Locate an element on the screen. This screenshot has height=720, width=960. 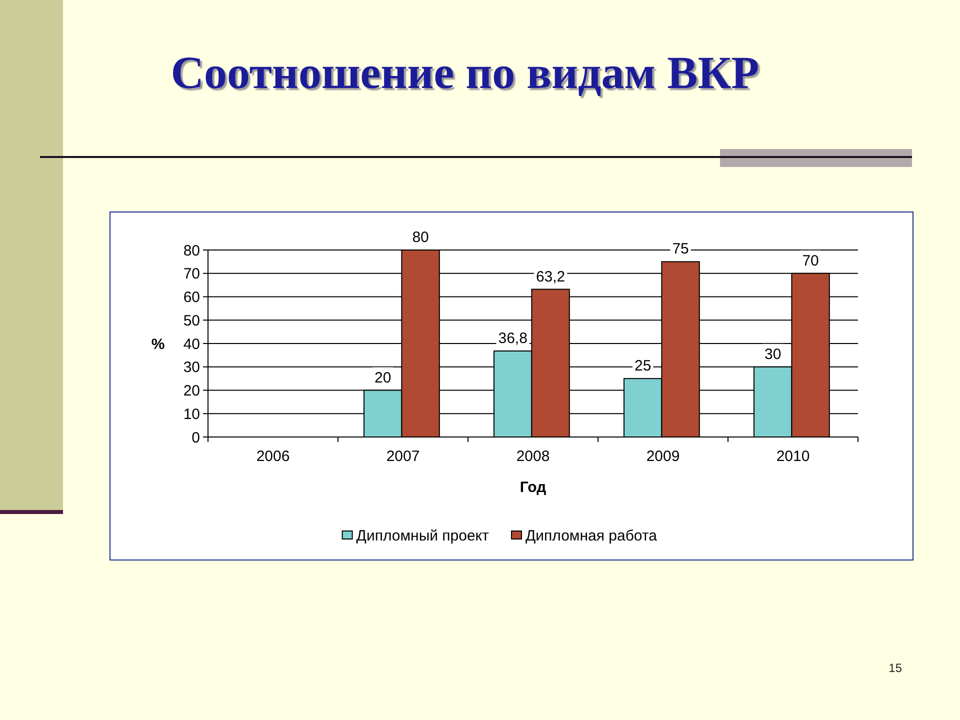
data-label: 75 is located at coordinates (680, 249).